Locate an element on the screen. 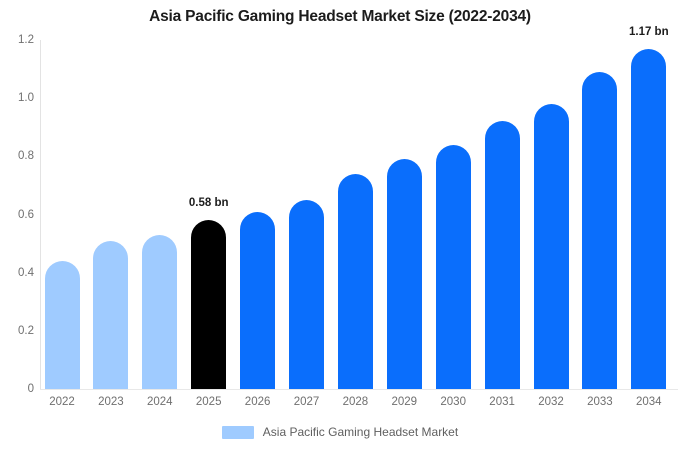 Image resolution: width=680 pixels, height=450 pixels. x-axis-tick-2032: 2032 is located at coordinates (551, 402).